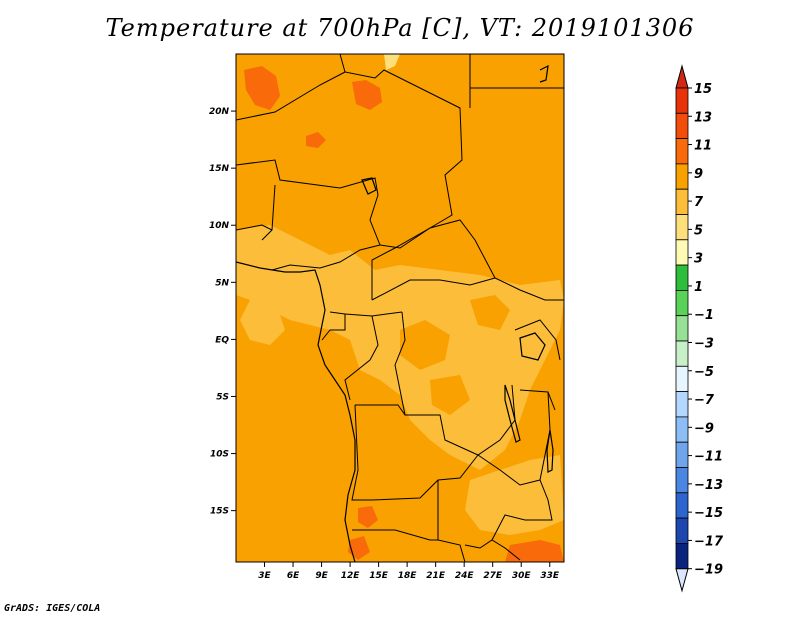 This screenshot has height=618, width=800. Describe the element at coordinates (699, 328) in the screenshot. I see `colorbar: 15 13 11 9 7 5 3 1 −1 −3 −5 −7 −9 −11 −13 −15 −17 −19` at that location.